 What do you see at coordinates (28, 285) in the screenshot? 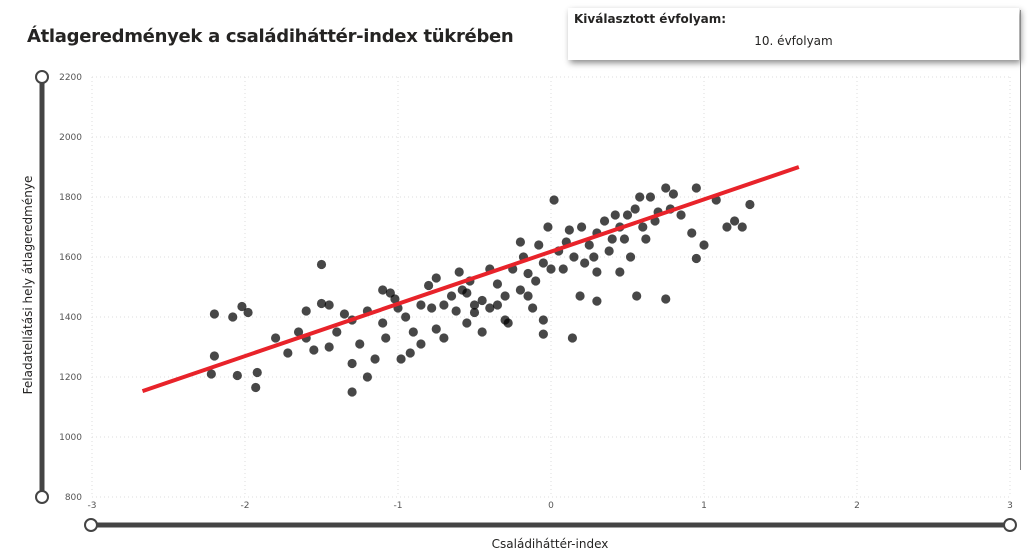
I see `y-axis-label: Feladatellátási hely átlageredménye` at bounding box center [28, 285].